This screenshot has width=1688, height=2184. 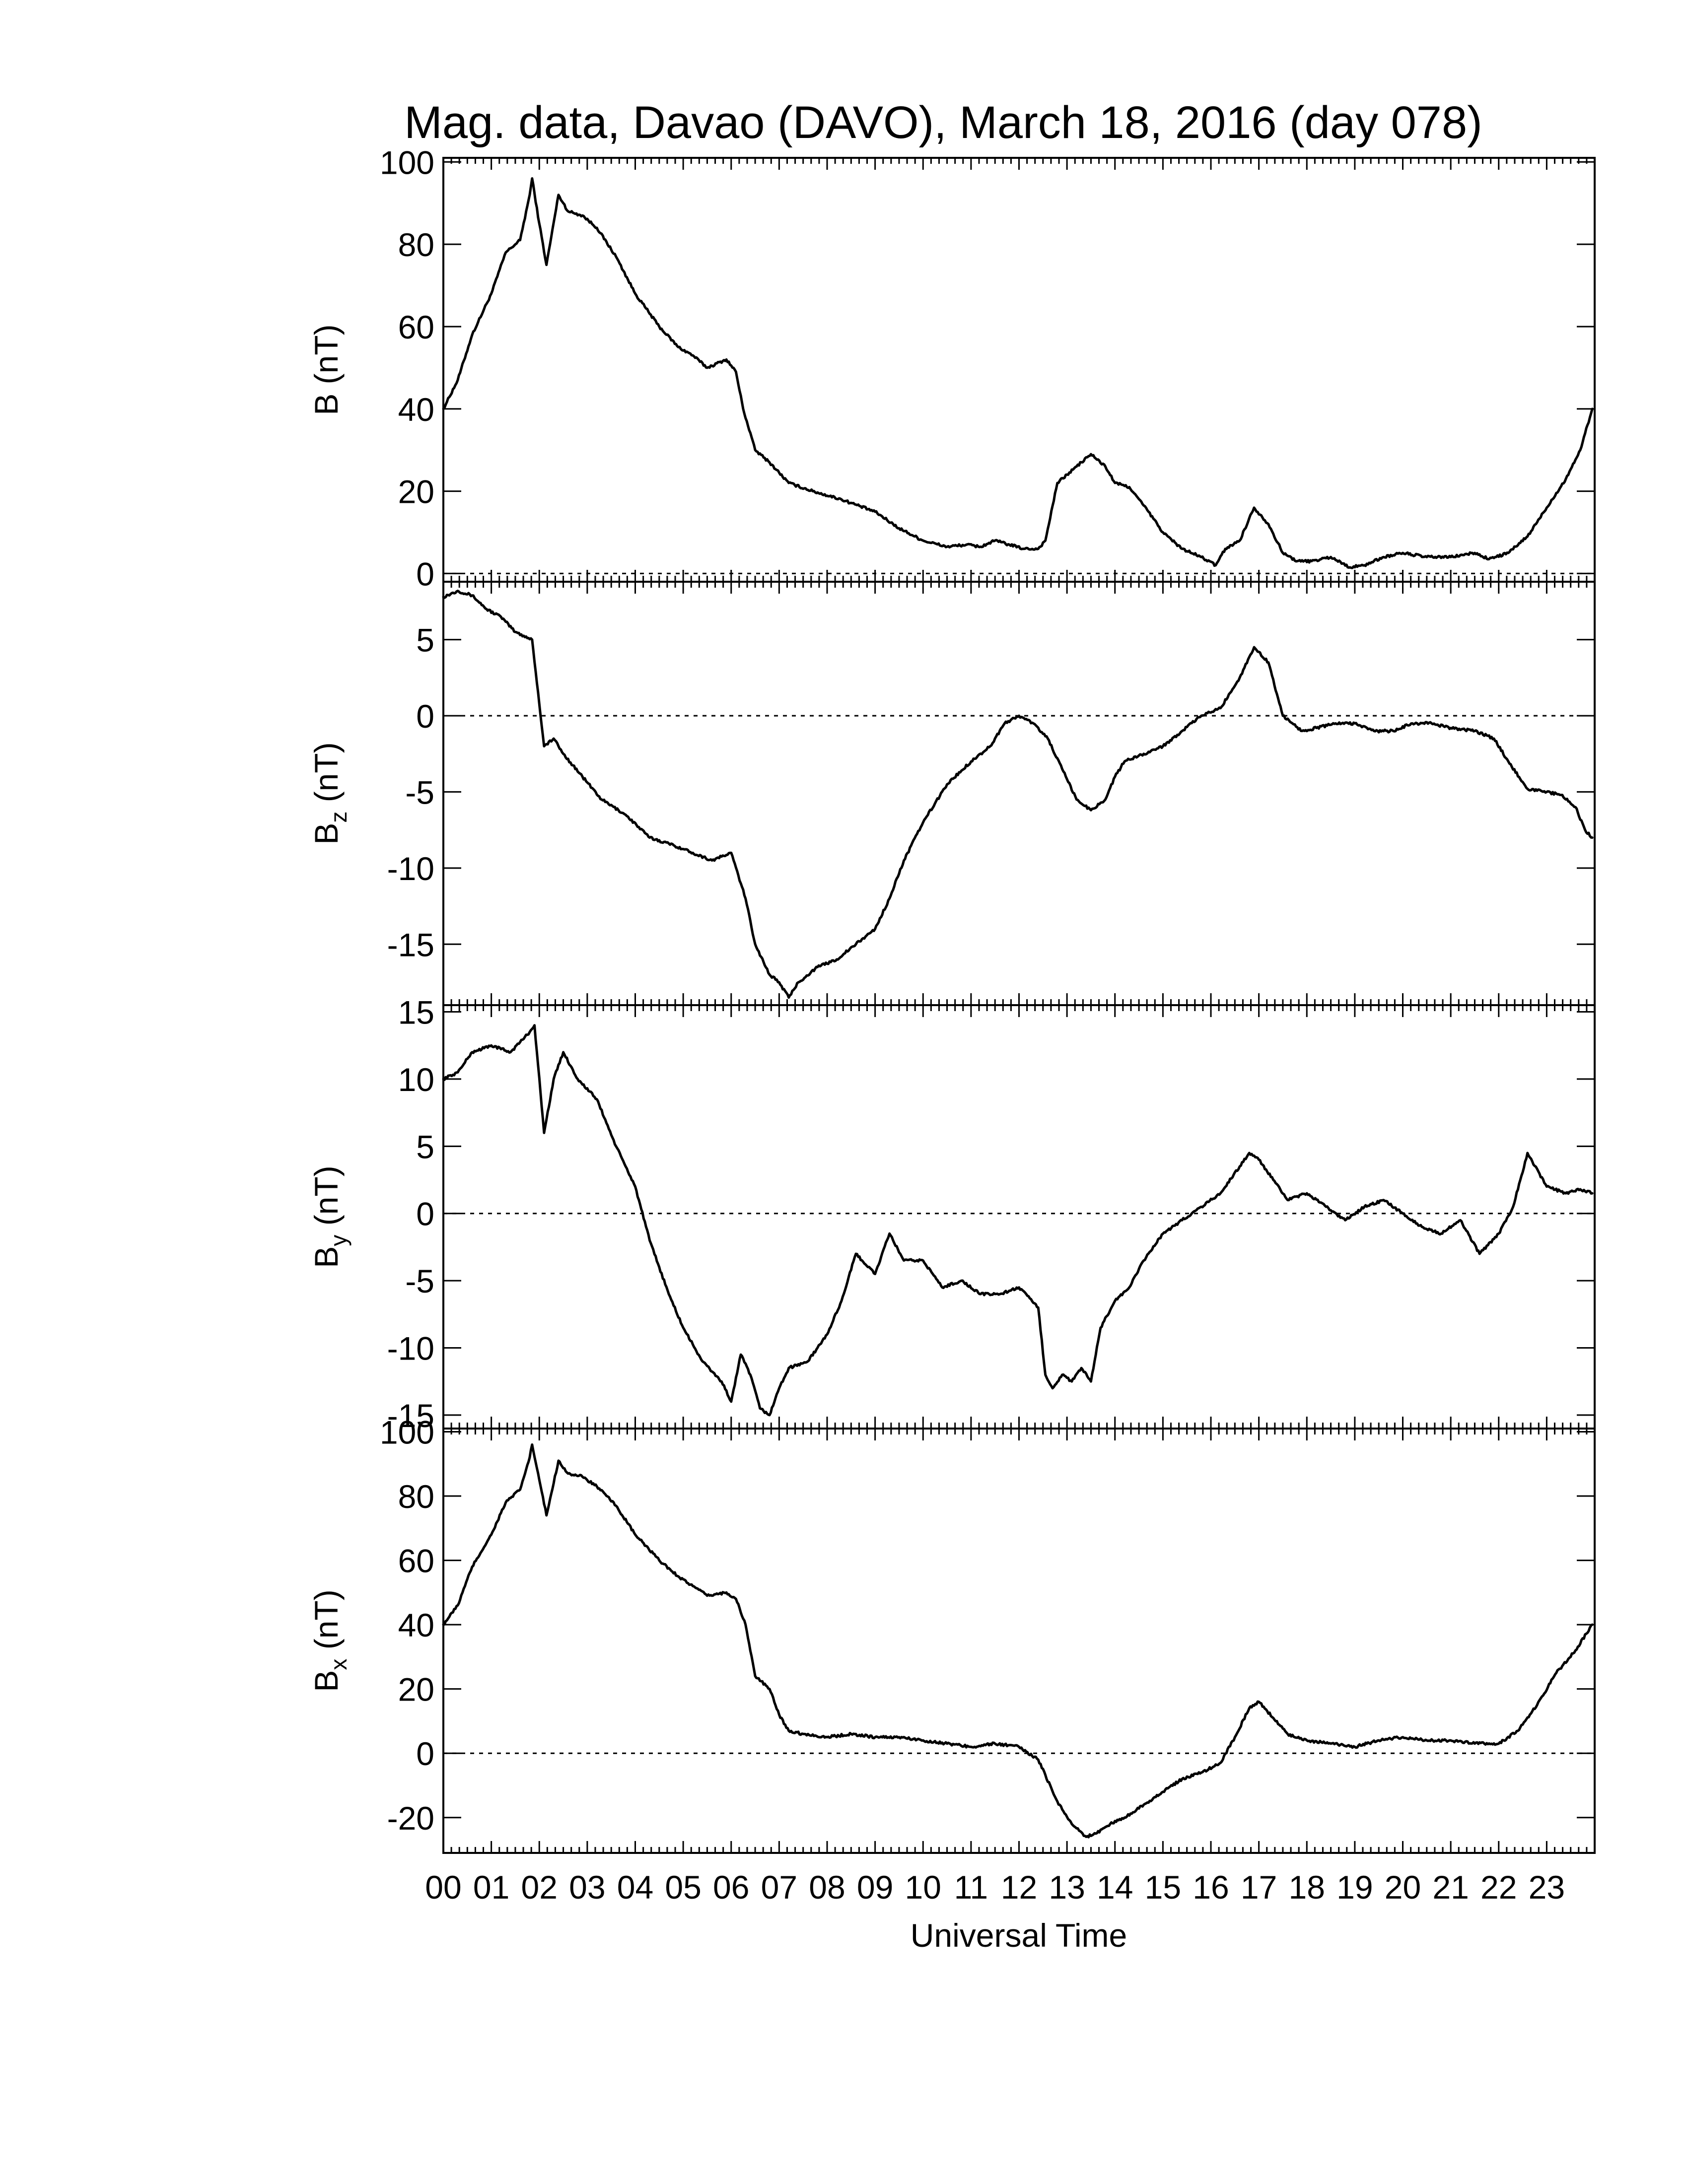 What do you see at coordinates (410, 1818) in the screenshot?
I see `y-tick-label: -20` at bounding box center [410, 1818].